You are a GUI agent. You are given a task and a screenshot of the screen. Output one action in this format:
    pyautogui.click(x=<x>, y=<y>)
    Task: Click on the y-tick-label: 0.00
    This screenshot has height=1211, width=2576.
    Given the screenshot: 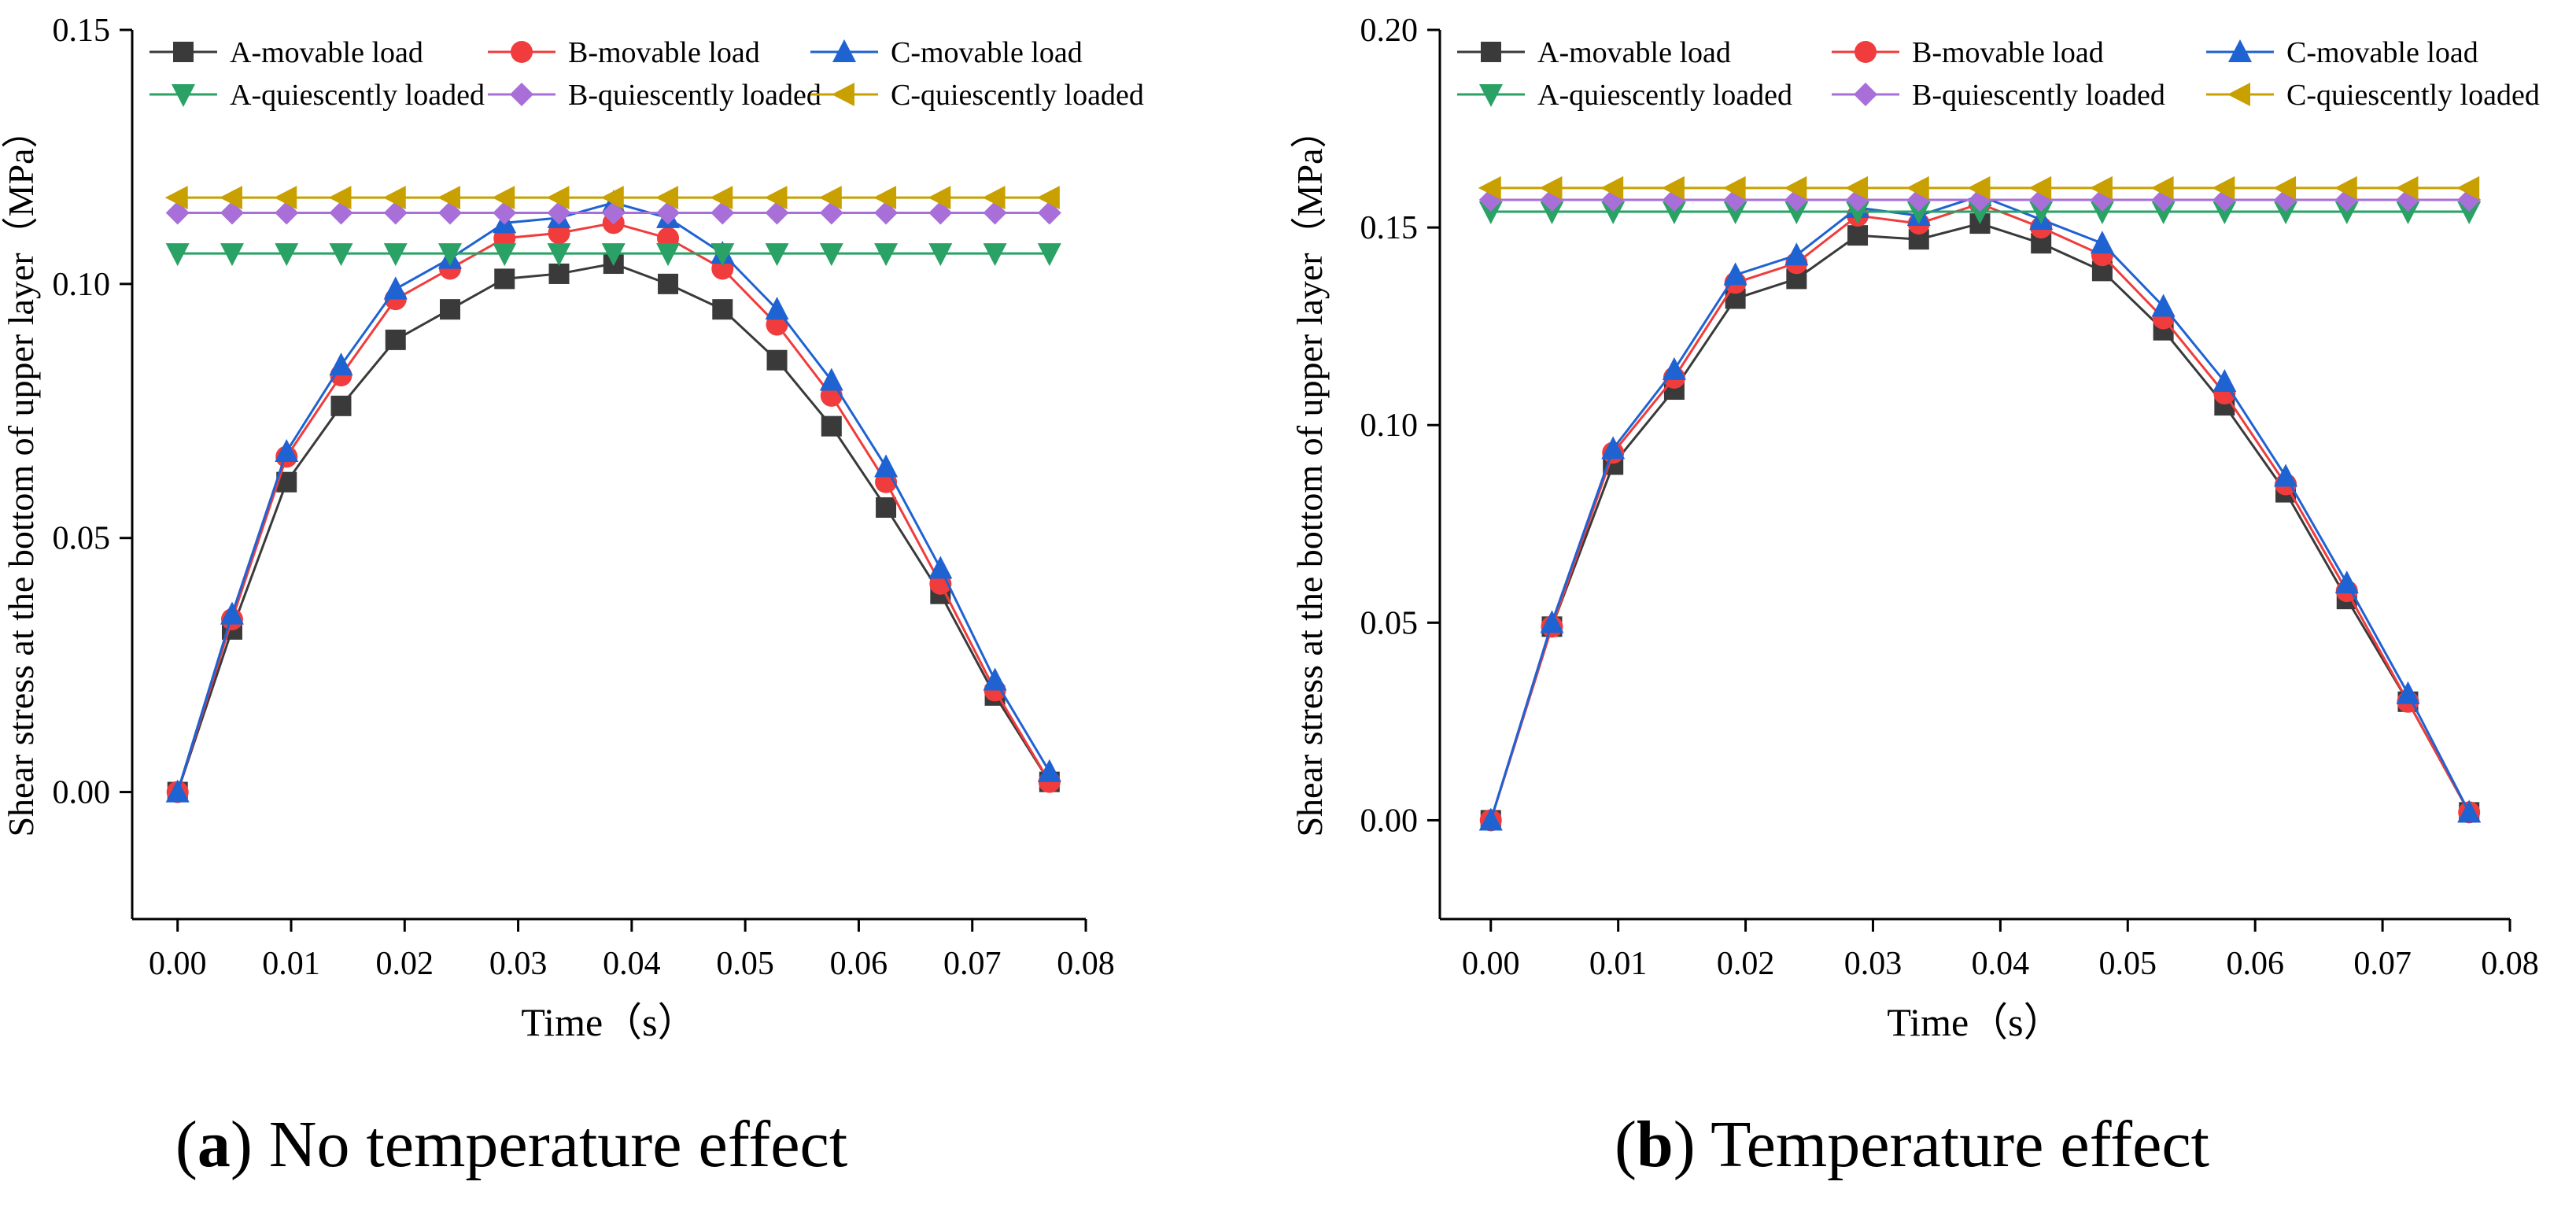 What is the action you would take?
    pyautogui.click(x=1389, y=821)
    